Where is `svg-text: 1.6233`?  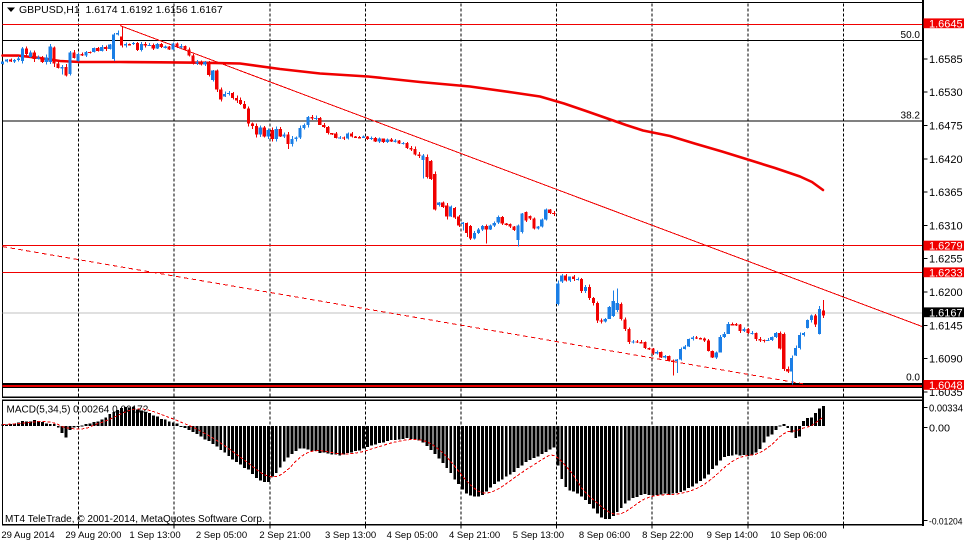 svg-text: 1.6233 is located at coordinates (946, 273).